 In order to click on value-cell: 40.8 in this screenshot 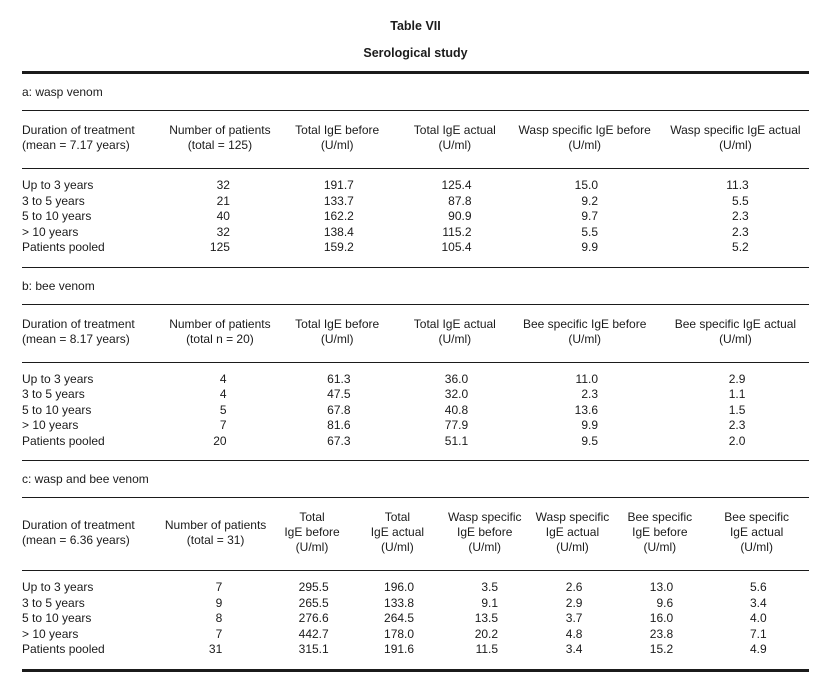, I will do `click(454, 411)`.